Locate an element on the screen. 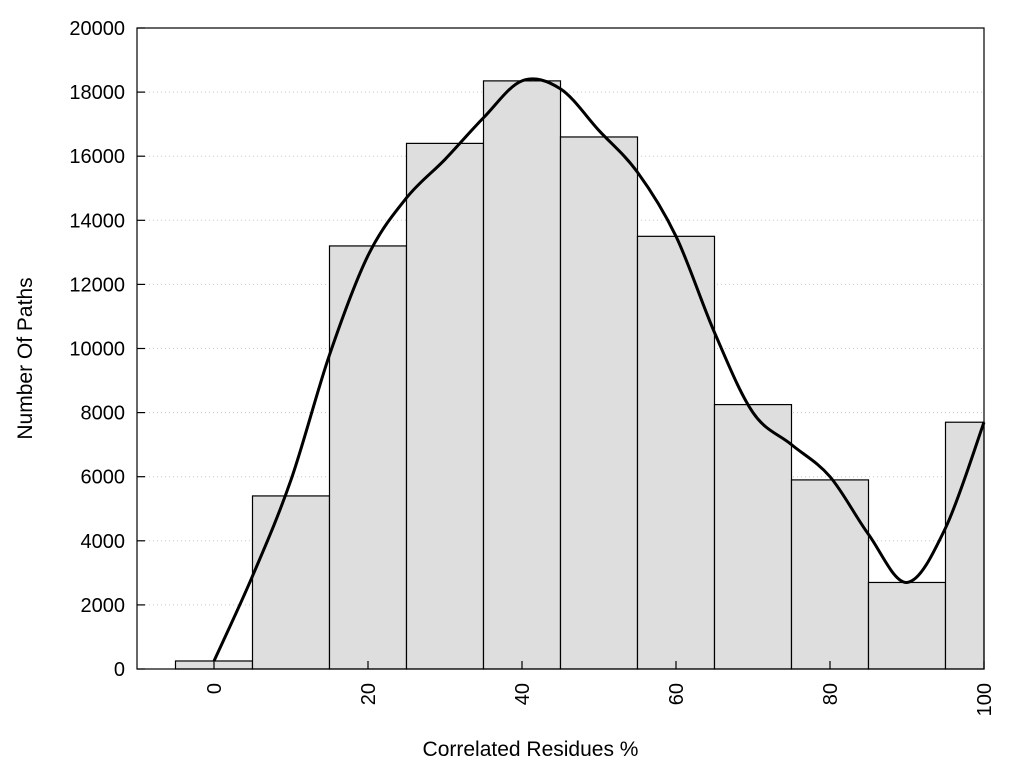 The image size is (1024, 768). x-tick-label: 40 is located at coordinates (523, 694).